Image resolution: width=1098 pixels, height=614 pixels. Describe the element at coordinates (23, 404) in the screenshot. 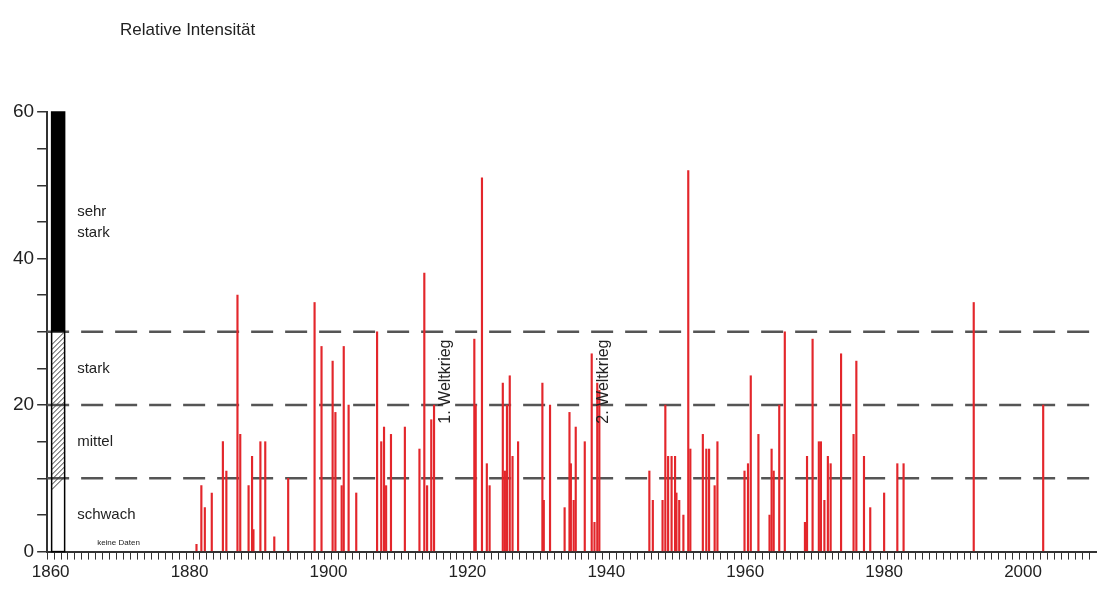

I see `y-tick-label: 20` at that location.